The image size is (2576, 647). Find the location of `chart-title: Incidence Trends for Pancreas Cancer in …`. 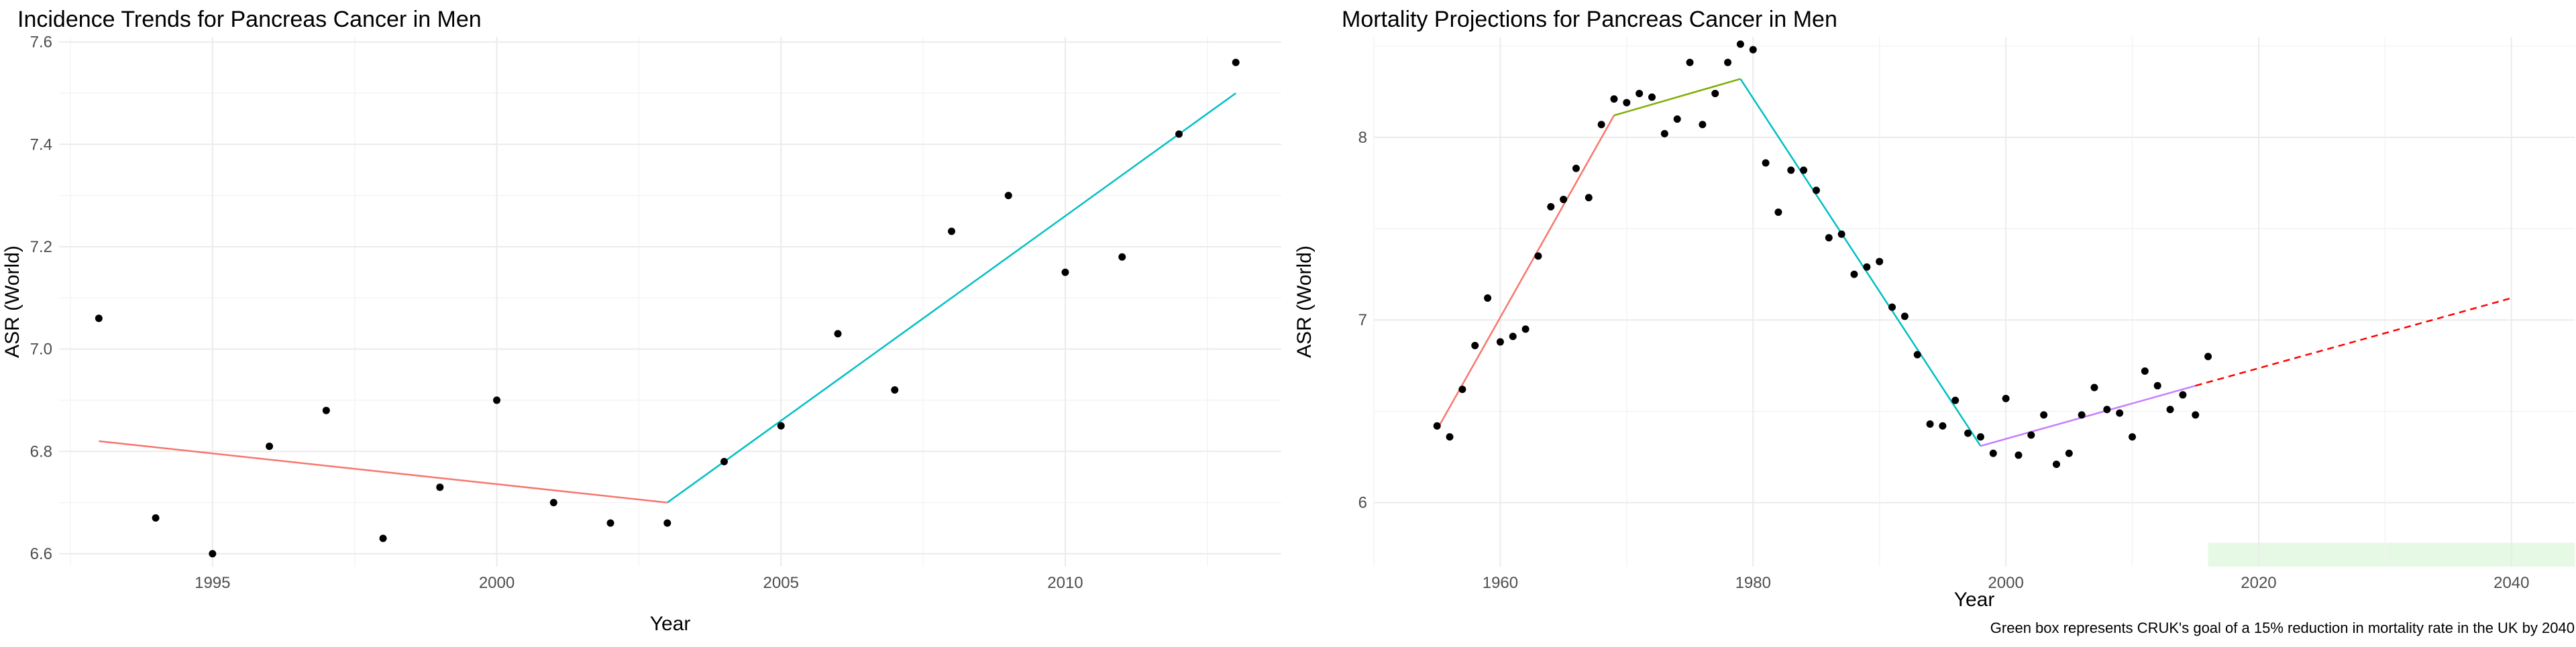

chart-title: Incidence Trends for Pancreas Cancer in … is located at coordinates (249, 19).